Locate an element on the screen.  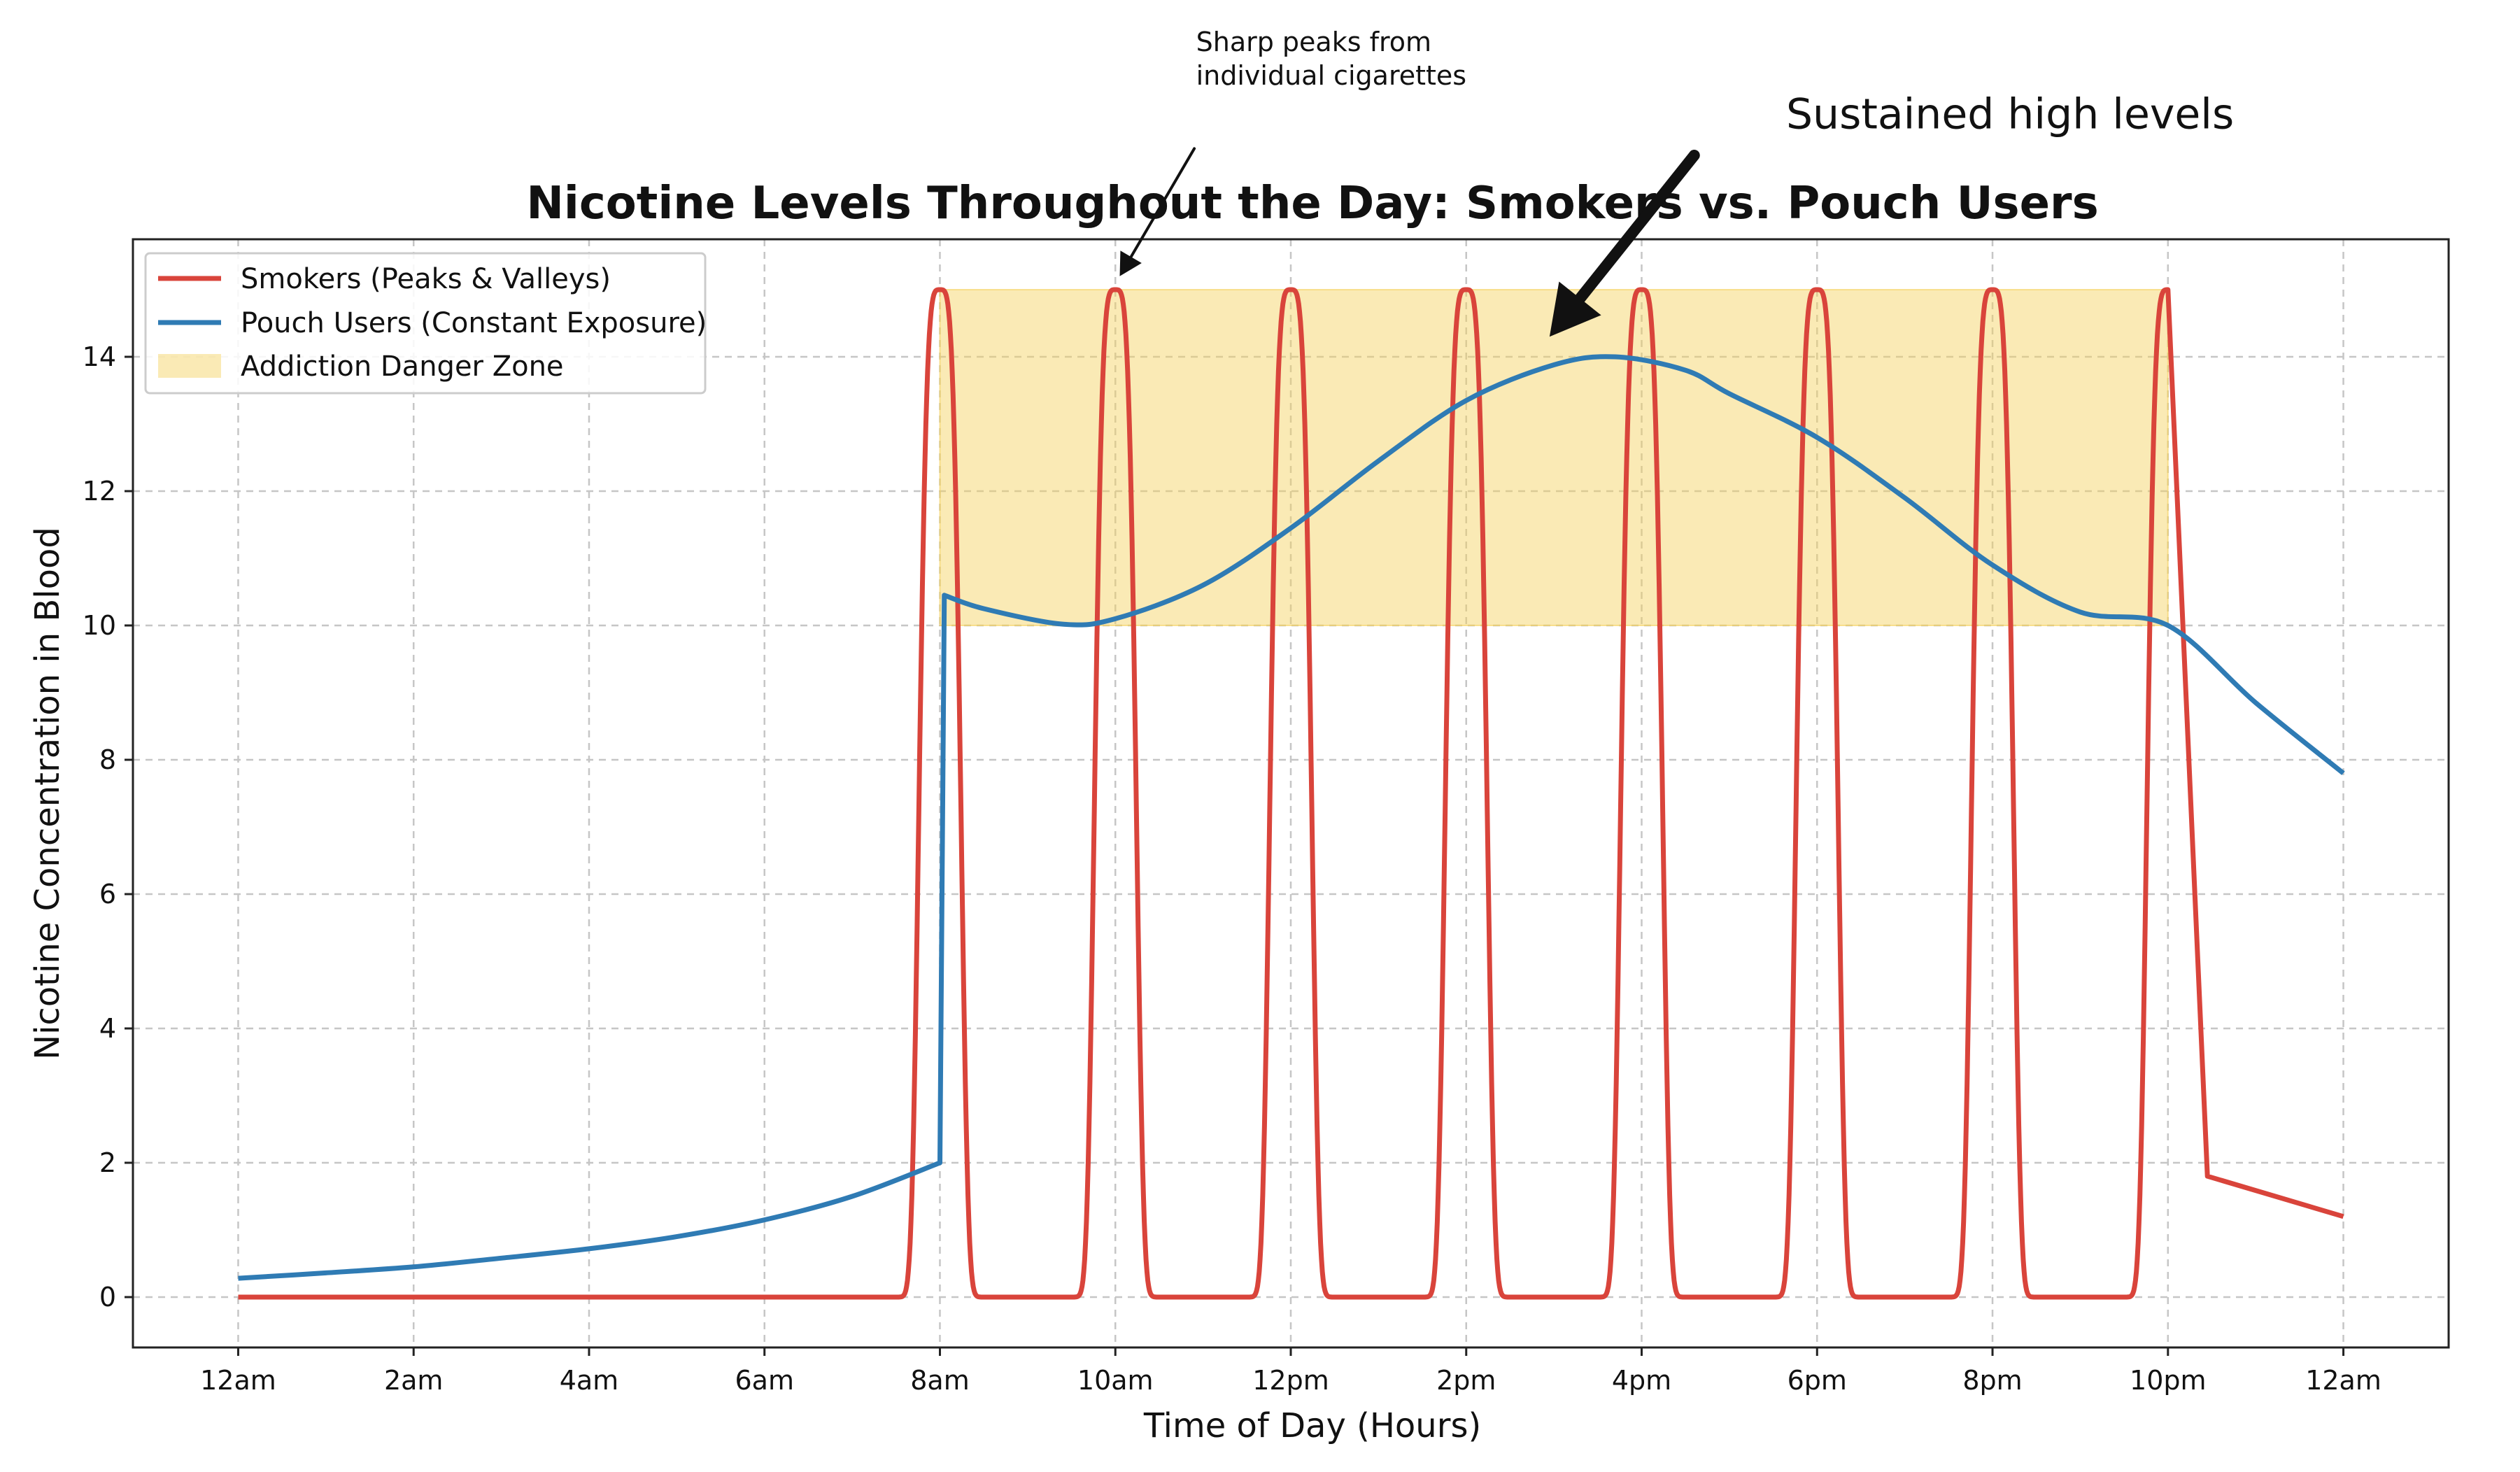
y-tick-label: 14 is located at coordinates (100, 356).